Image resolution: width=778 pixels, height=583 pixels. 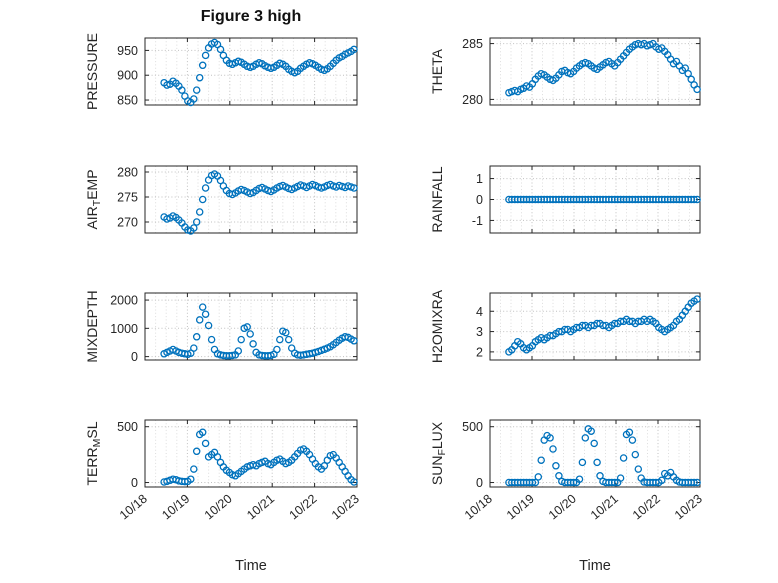 I want to click on subplot-rainfall: -1 0 1 RAINFALL, so click(x=565, y=199).